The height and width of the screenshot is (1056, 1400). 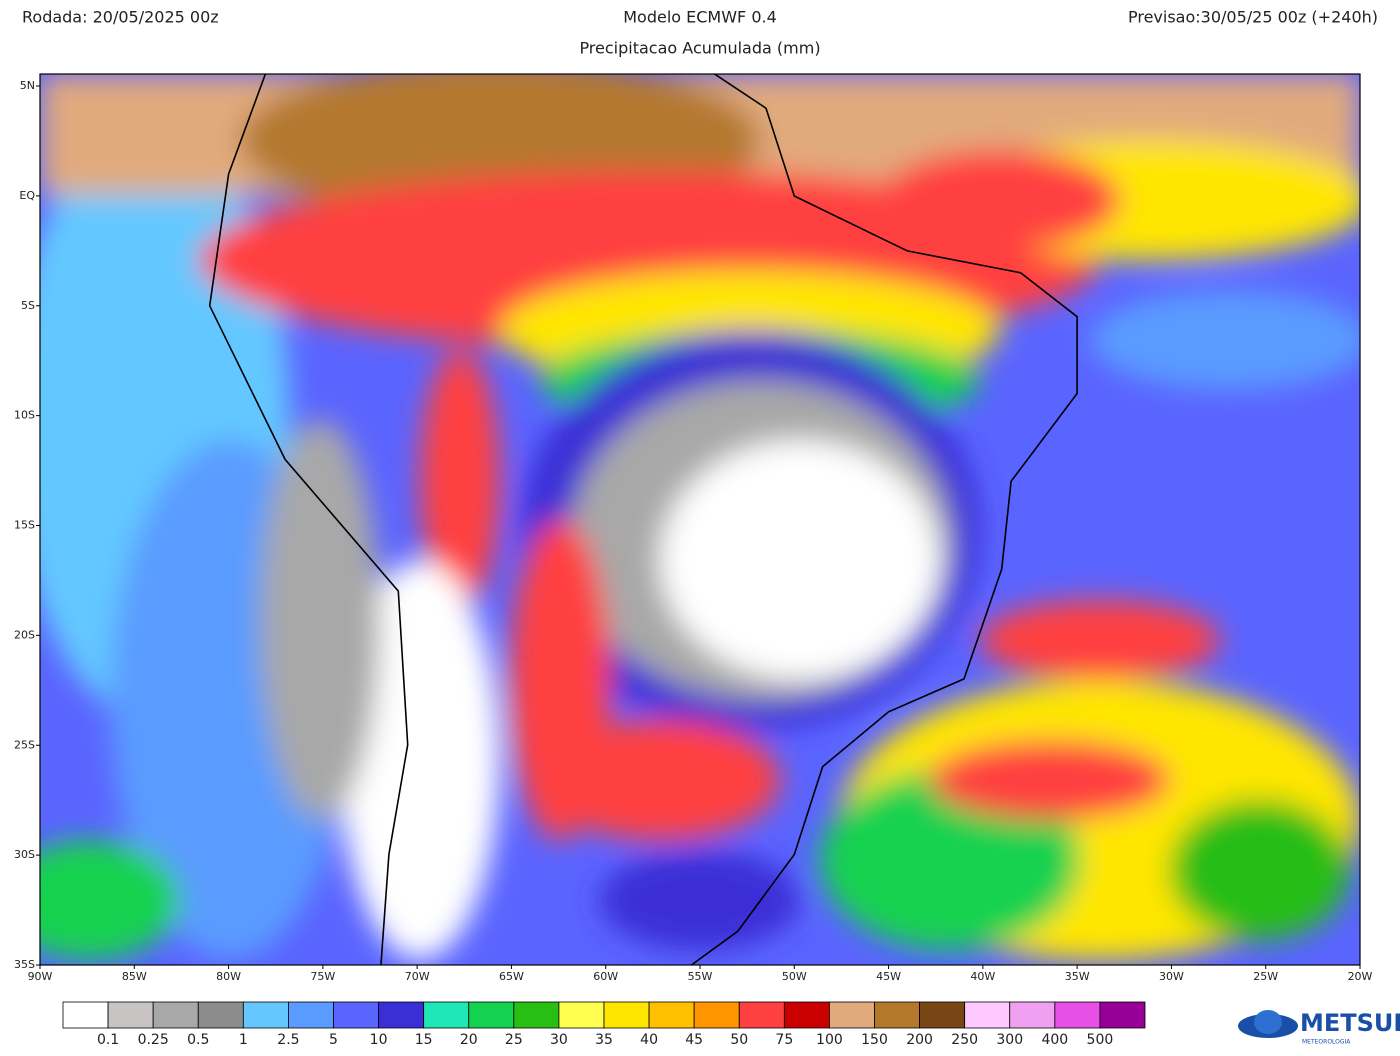 I want to click on legend-label: 100, so click(x=829, y=1040).